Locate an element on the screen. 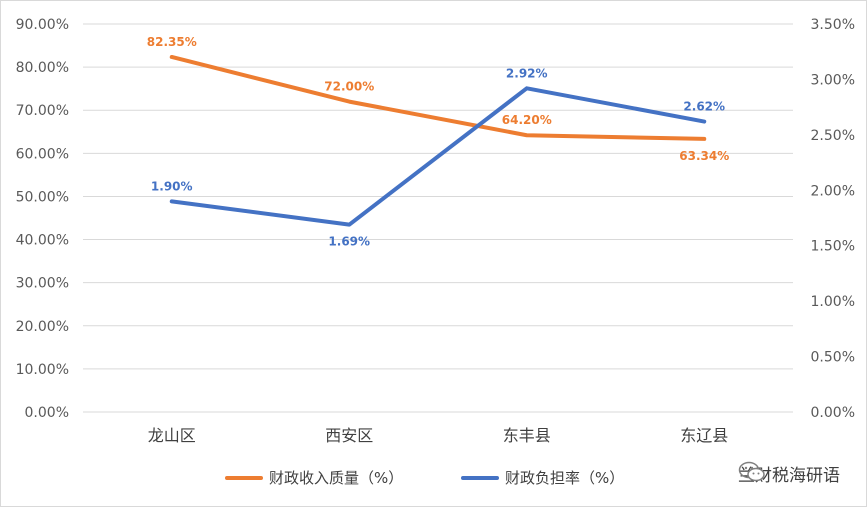  legend-label: 财政收入质量（%） is located at coordinates (336, 478).